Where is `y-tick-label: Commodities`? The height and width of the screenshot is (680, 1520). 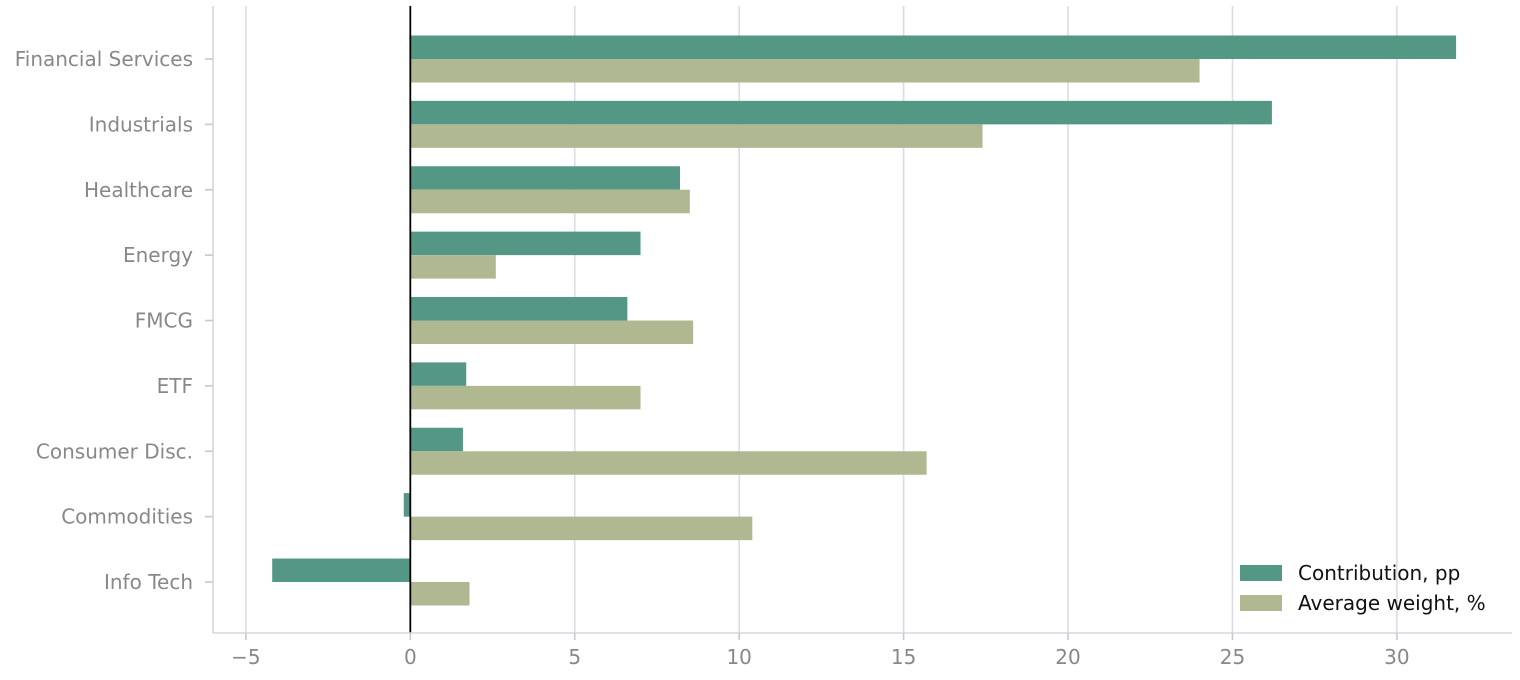 y-tick-label: Commodities is located at coordinates (127, 517).